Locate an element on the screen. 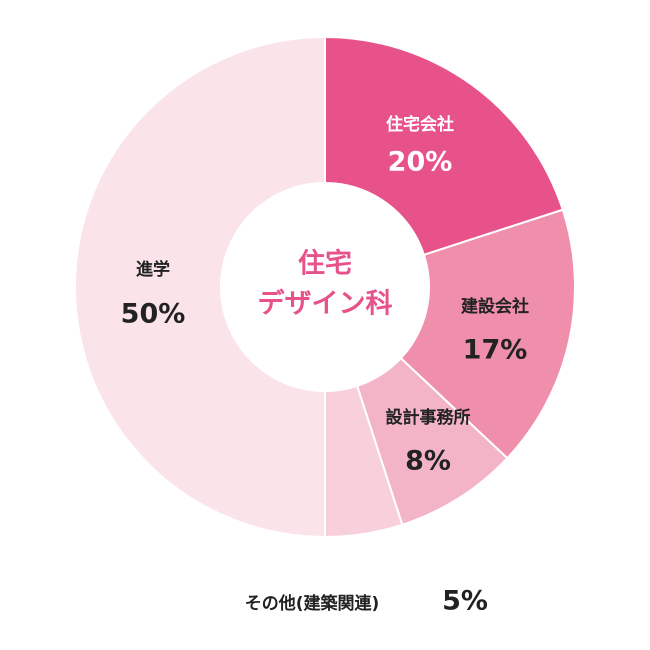 The width and height of the screenshot is (650, 650). donut-hole is located at coordinates (325, 287).